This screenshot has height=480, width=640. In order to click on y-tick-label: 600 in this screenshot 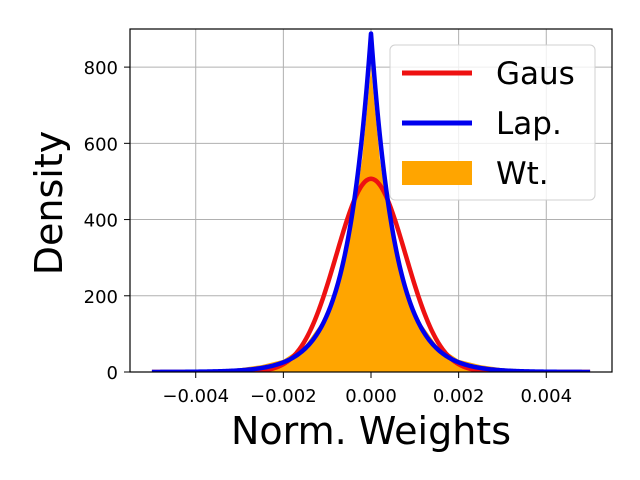, I will do `click(101, 144)`.